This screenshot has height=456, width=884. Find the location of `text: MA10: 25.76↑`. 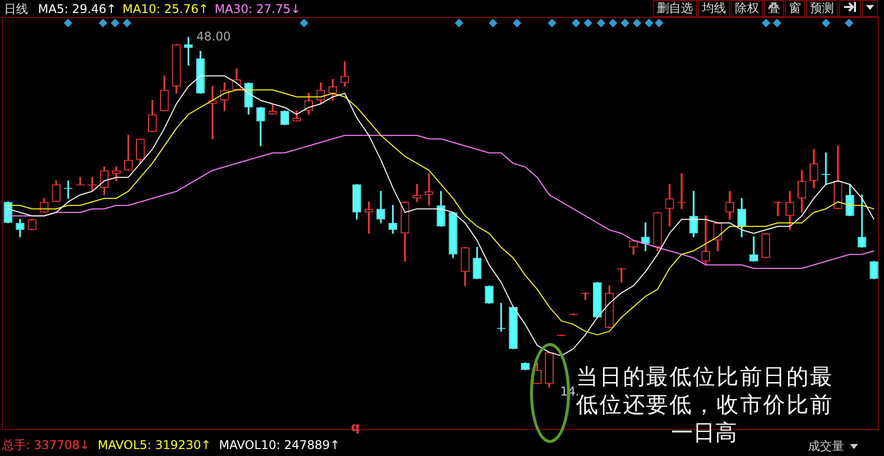

text: MA10: 25.76↑ is located at coordinates (165, 9).